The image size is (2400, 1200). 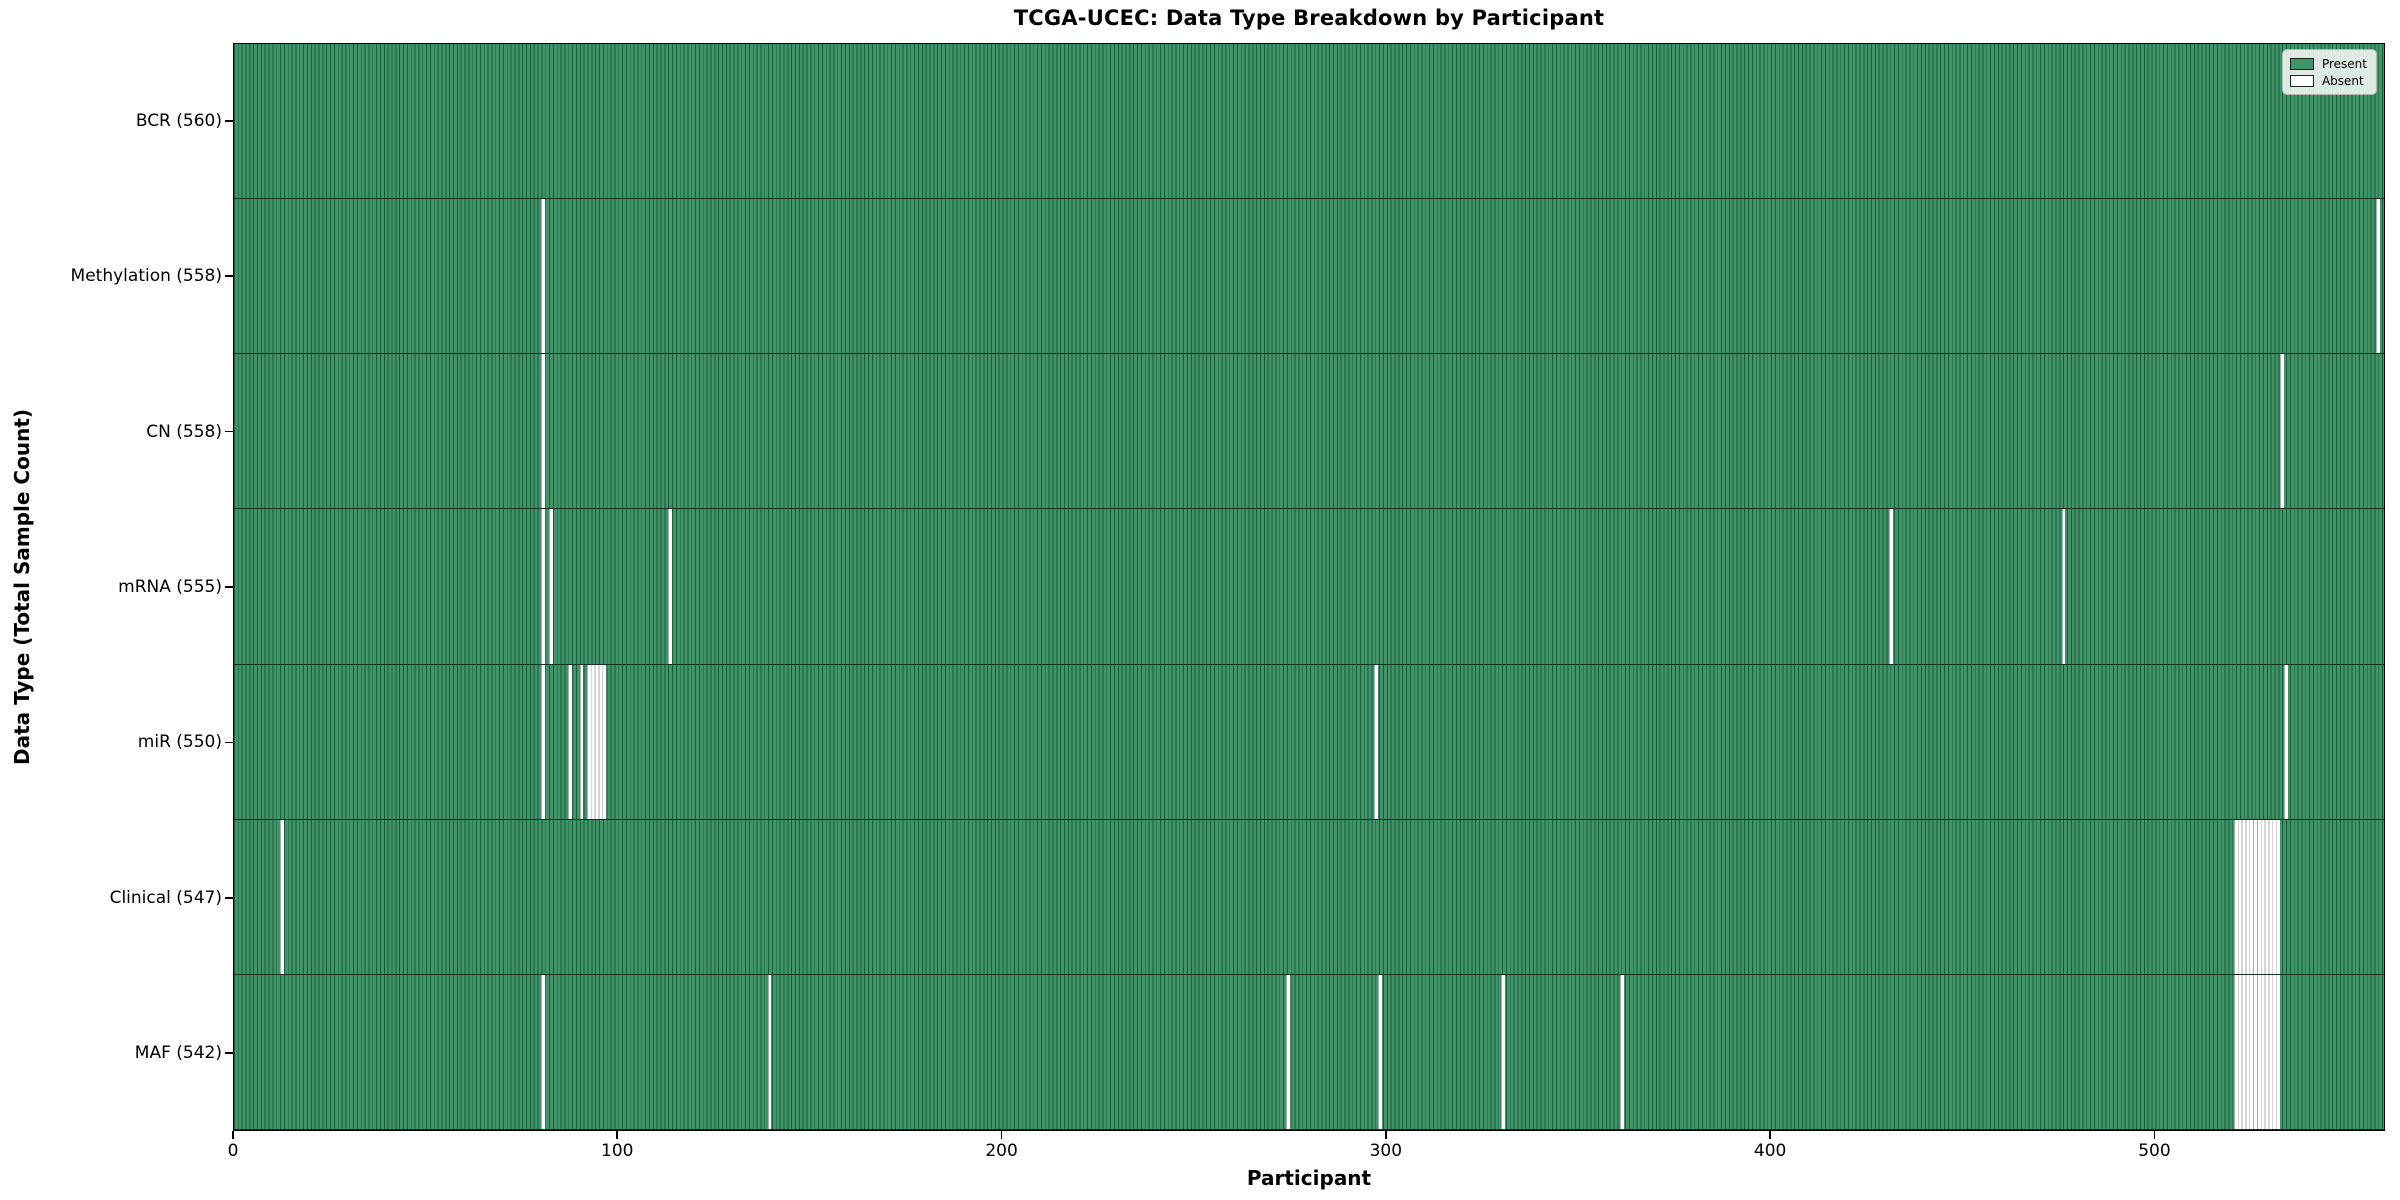 I want to click on x-axis-title: Participant, so click(x=1309, y=1178).